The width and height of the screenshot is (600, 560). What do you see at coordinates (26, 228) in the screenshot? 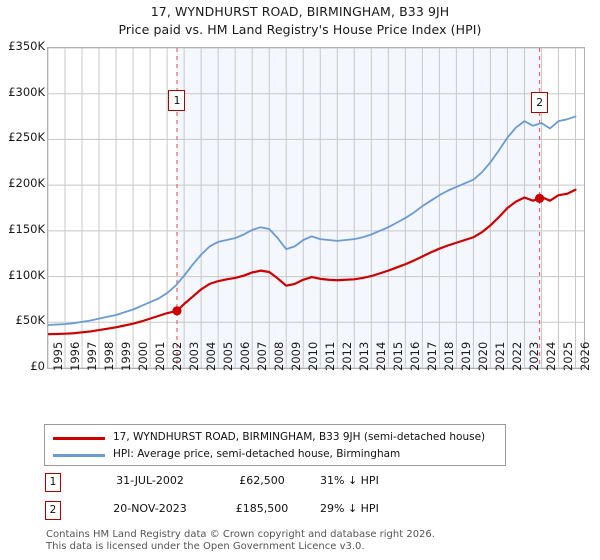
I see `y-axis-tick-label: £150K` at bounding box center [26, 228].